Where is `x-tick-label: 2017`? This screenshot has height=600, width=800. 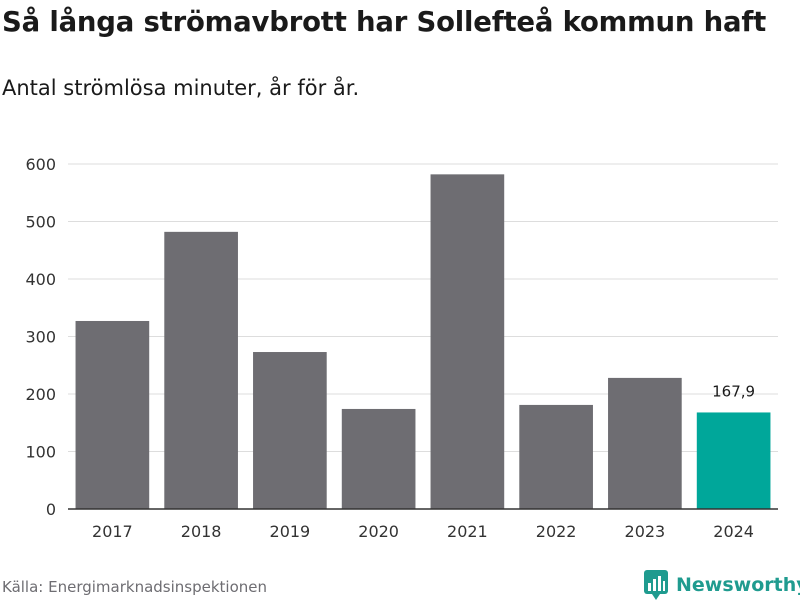 x-tick-label: 2017 is located at coordinates (112, 531).